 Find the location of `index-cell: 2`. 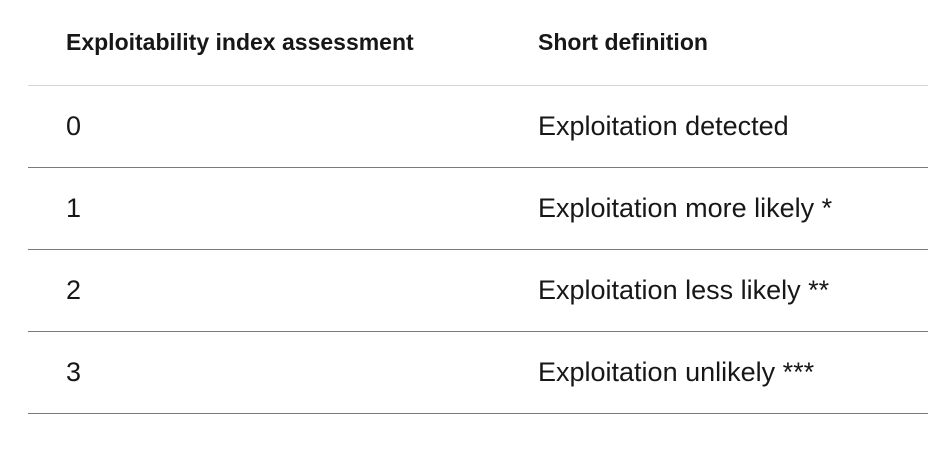

index-cell: 2 is located at coordinates (283, 290).